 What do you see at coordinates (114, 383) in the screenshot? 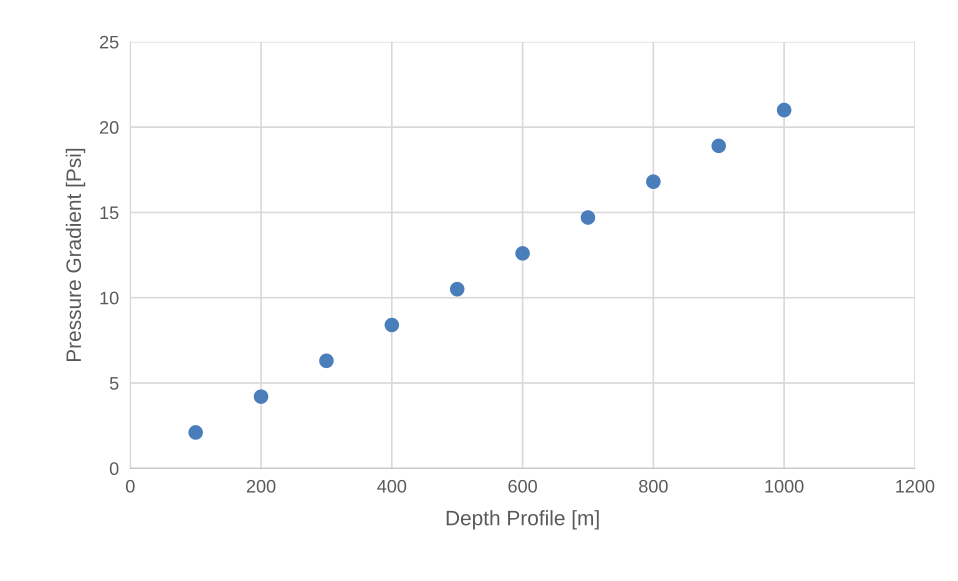
I see `y-tick-label: 5` at bounding box center [114, 383].